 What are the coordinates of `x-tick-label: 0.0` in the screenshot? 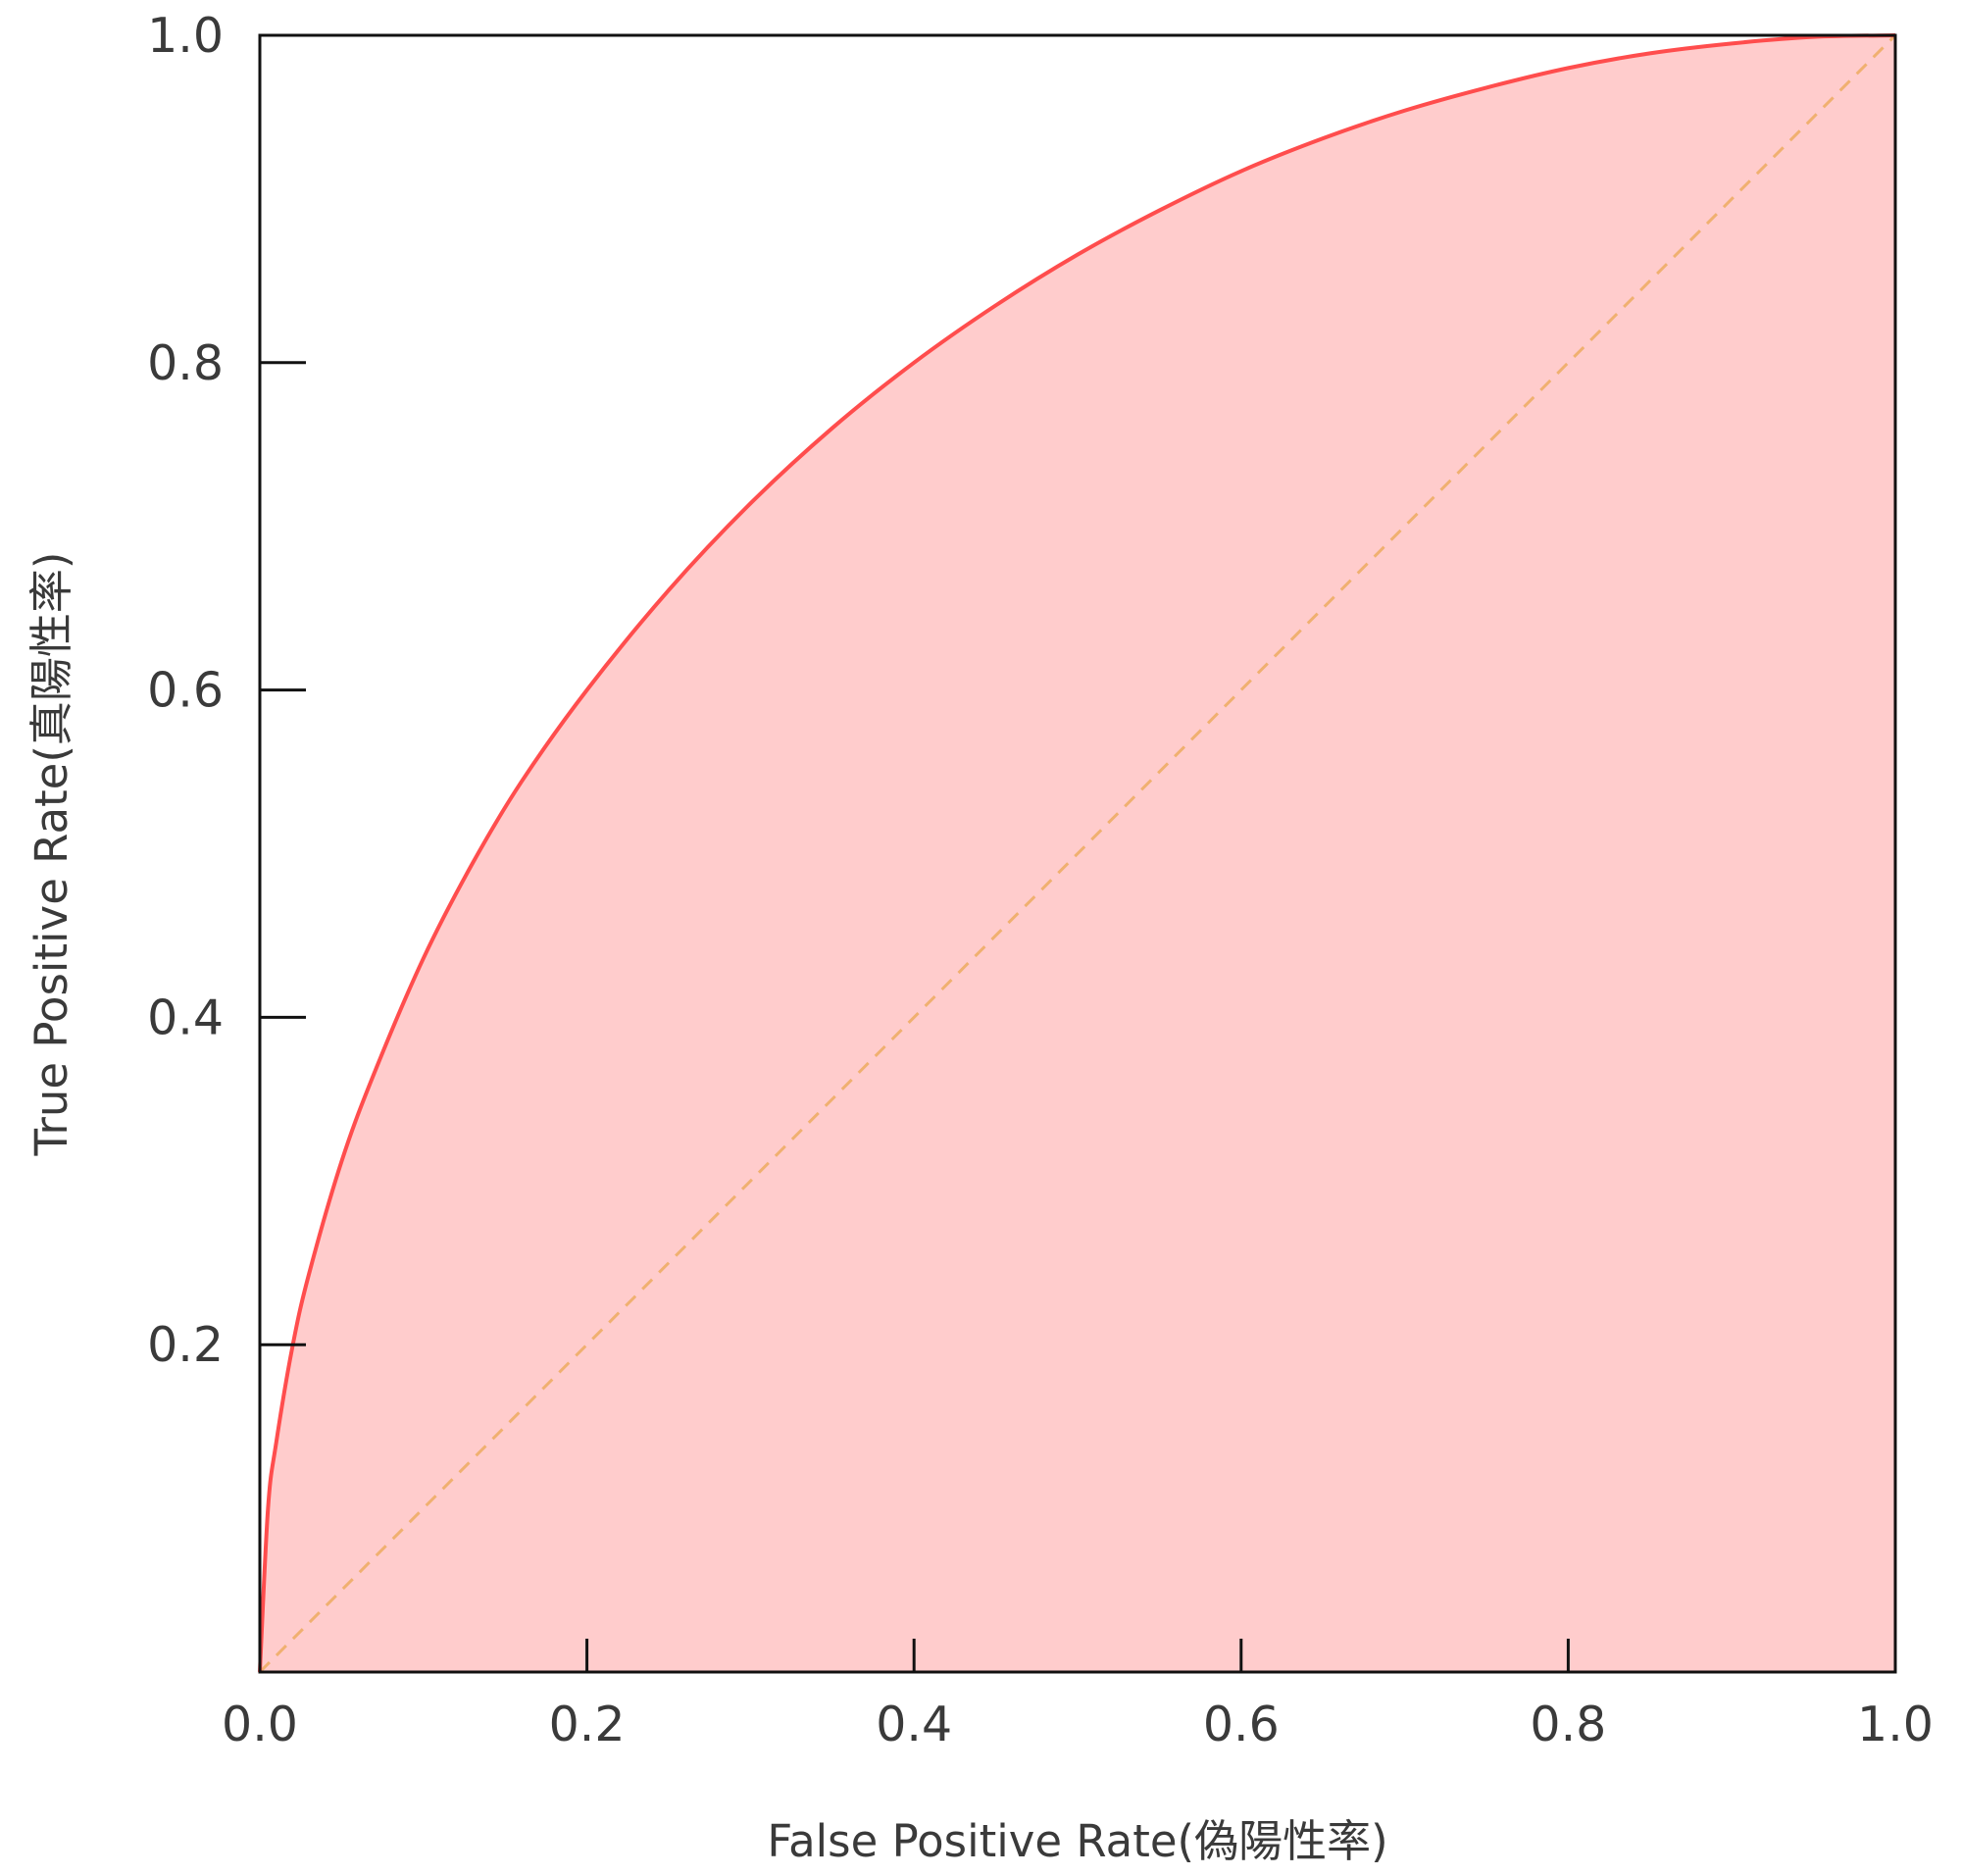 It's located at (260, 1724).